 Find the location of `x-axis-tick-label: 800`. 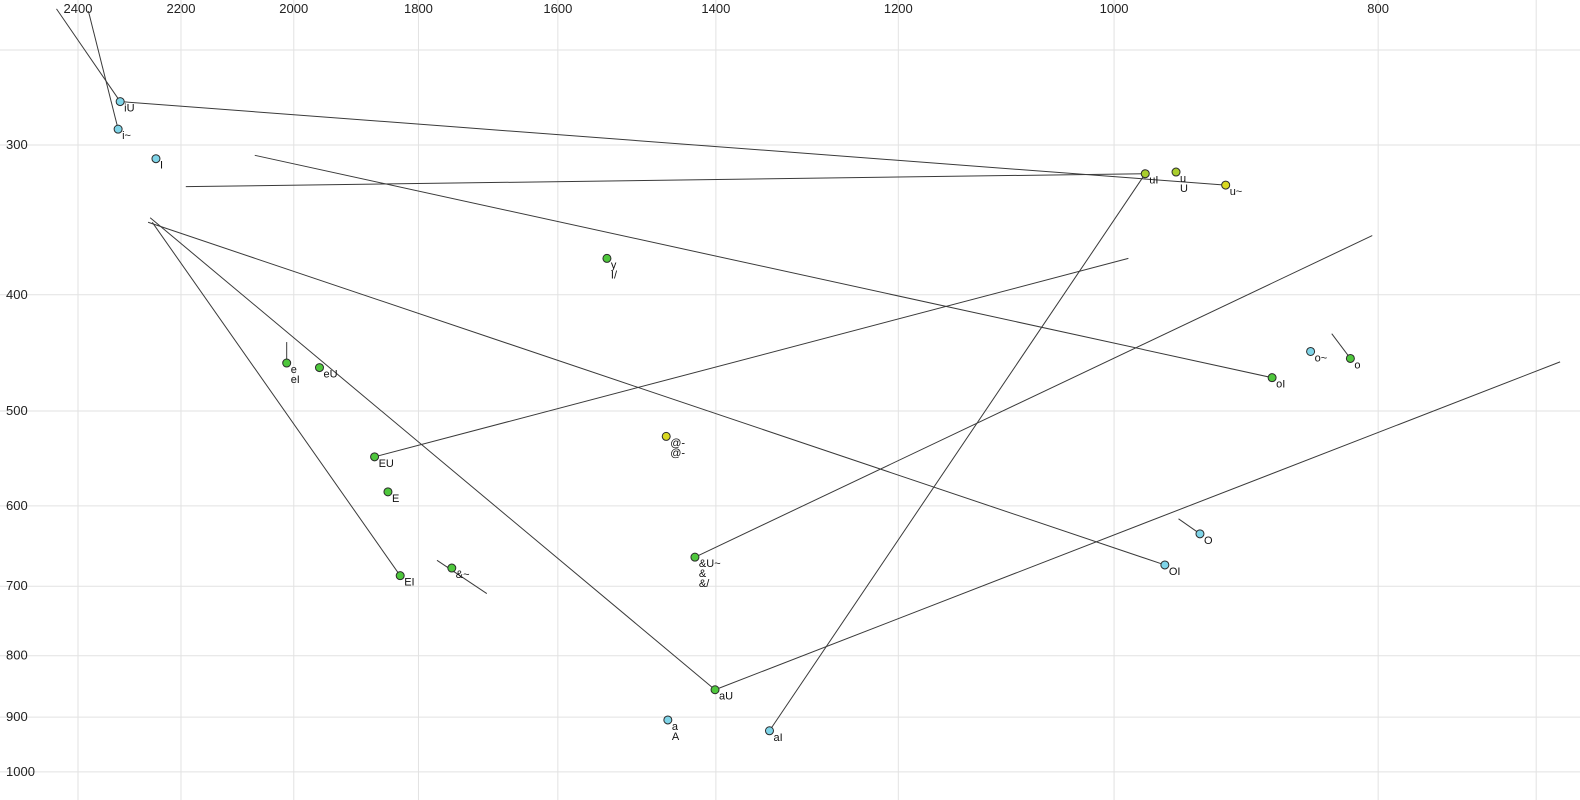

x-axis-tick-label: 800 is located at coordinates (1378, 8).